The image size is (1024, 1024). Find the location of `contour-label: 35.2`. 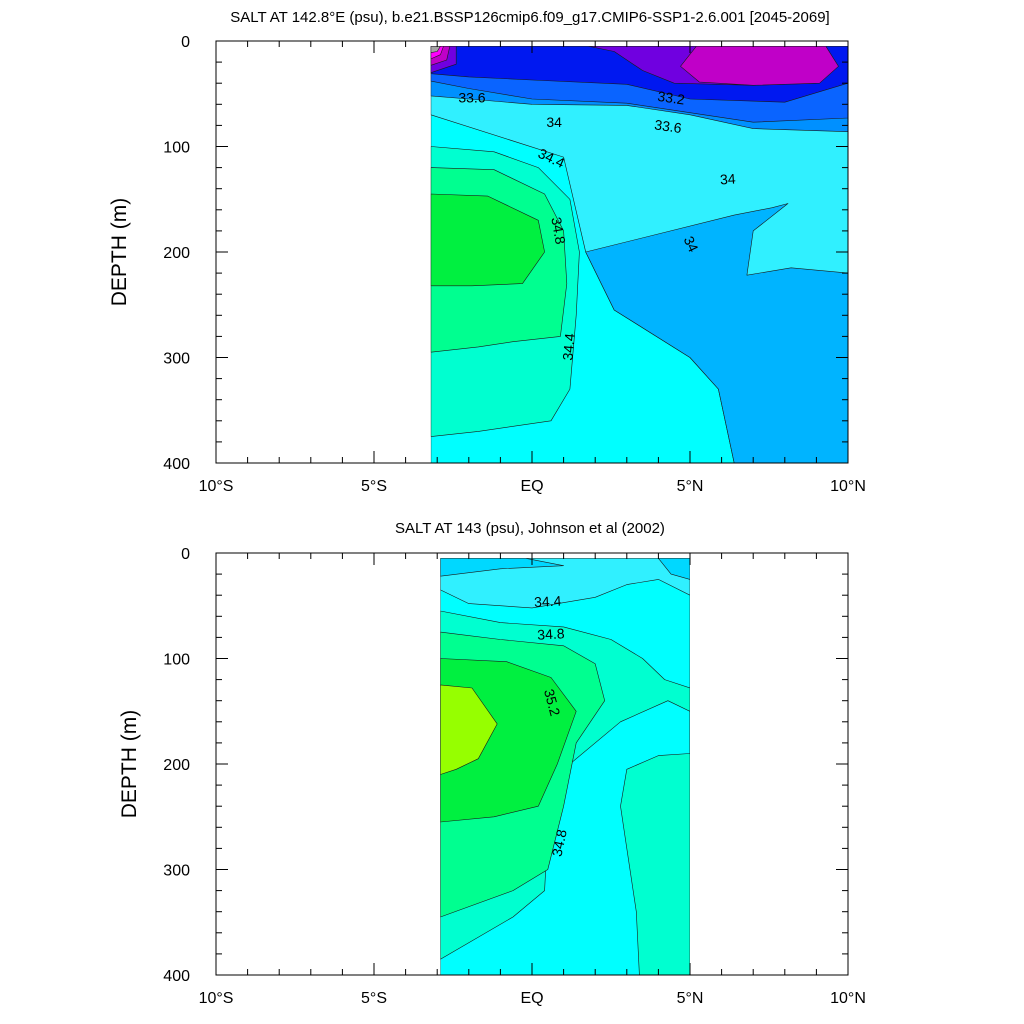

contour-label: 35.2 is located at coordinates (552, 702).